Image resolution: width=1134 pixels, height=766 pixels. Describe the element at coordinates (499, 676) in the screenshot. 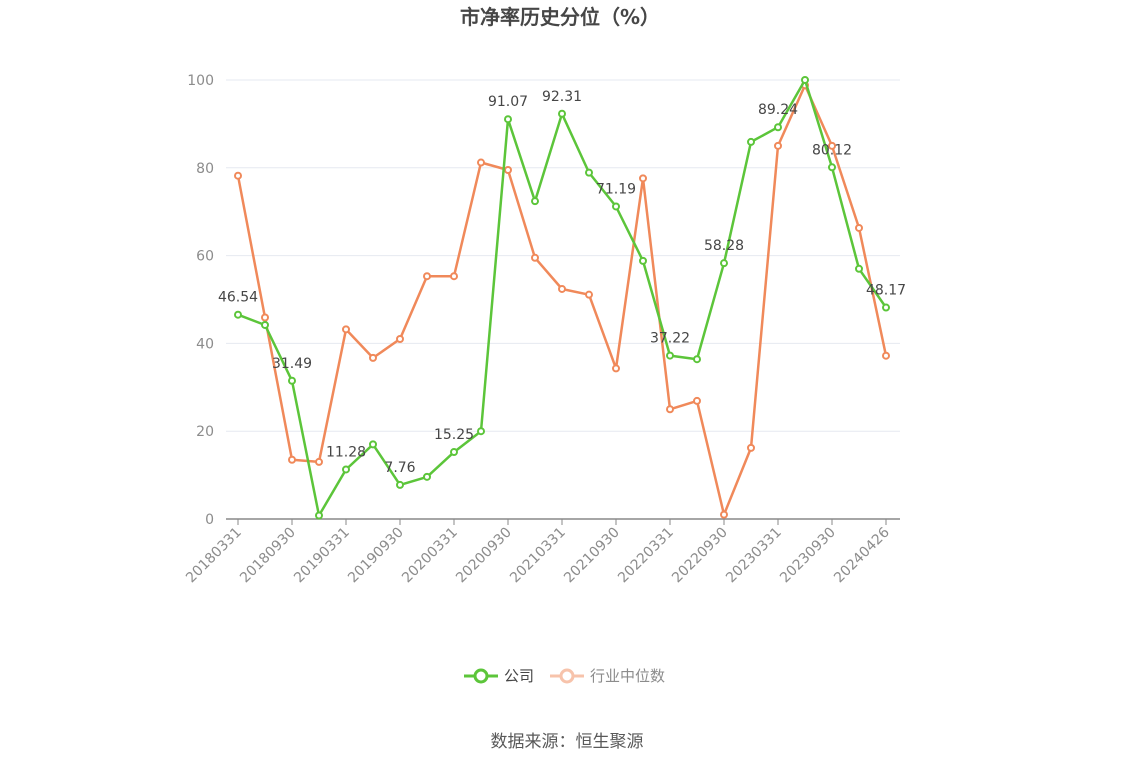

I see `legend-item-company: 公司` at that location.